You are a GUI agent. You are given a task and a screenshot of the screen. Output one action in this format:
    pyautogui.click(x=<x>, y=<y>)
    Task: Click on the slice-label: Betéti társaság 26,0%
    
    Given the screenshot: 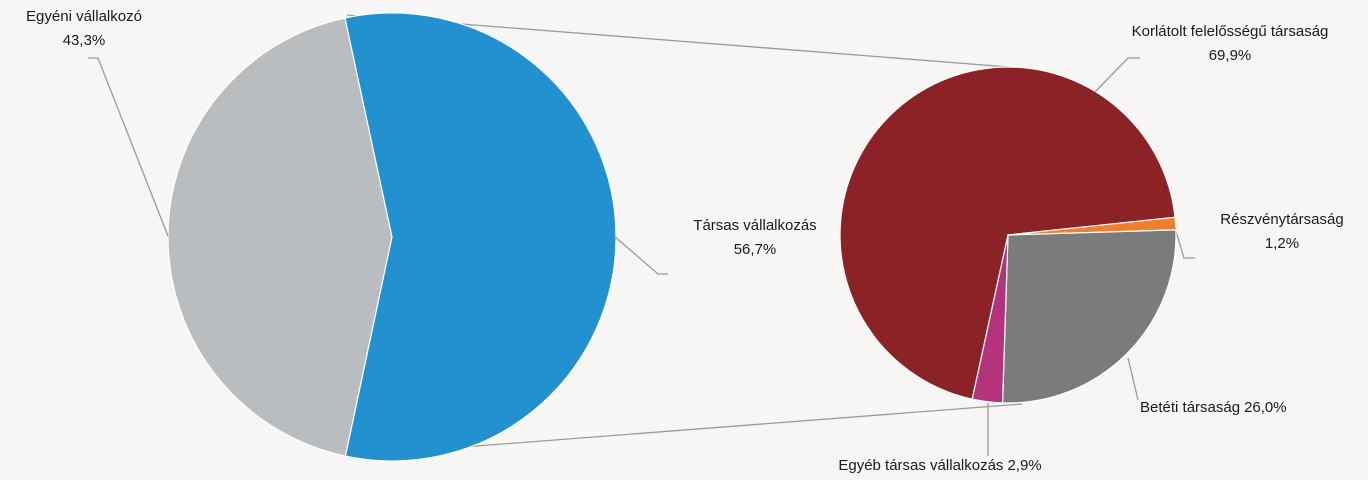 What is the action you would take?
    pyautogui.click(x=1213, y=407)
    